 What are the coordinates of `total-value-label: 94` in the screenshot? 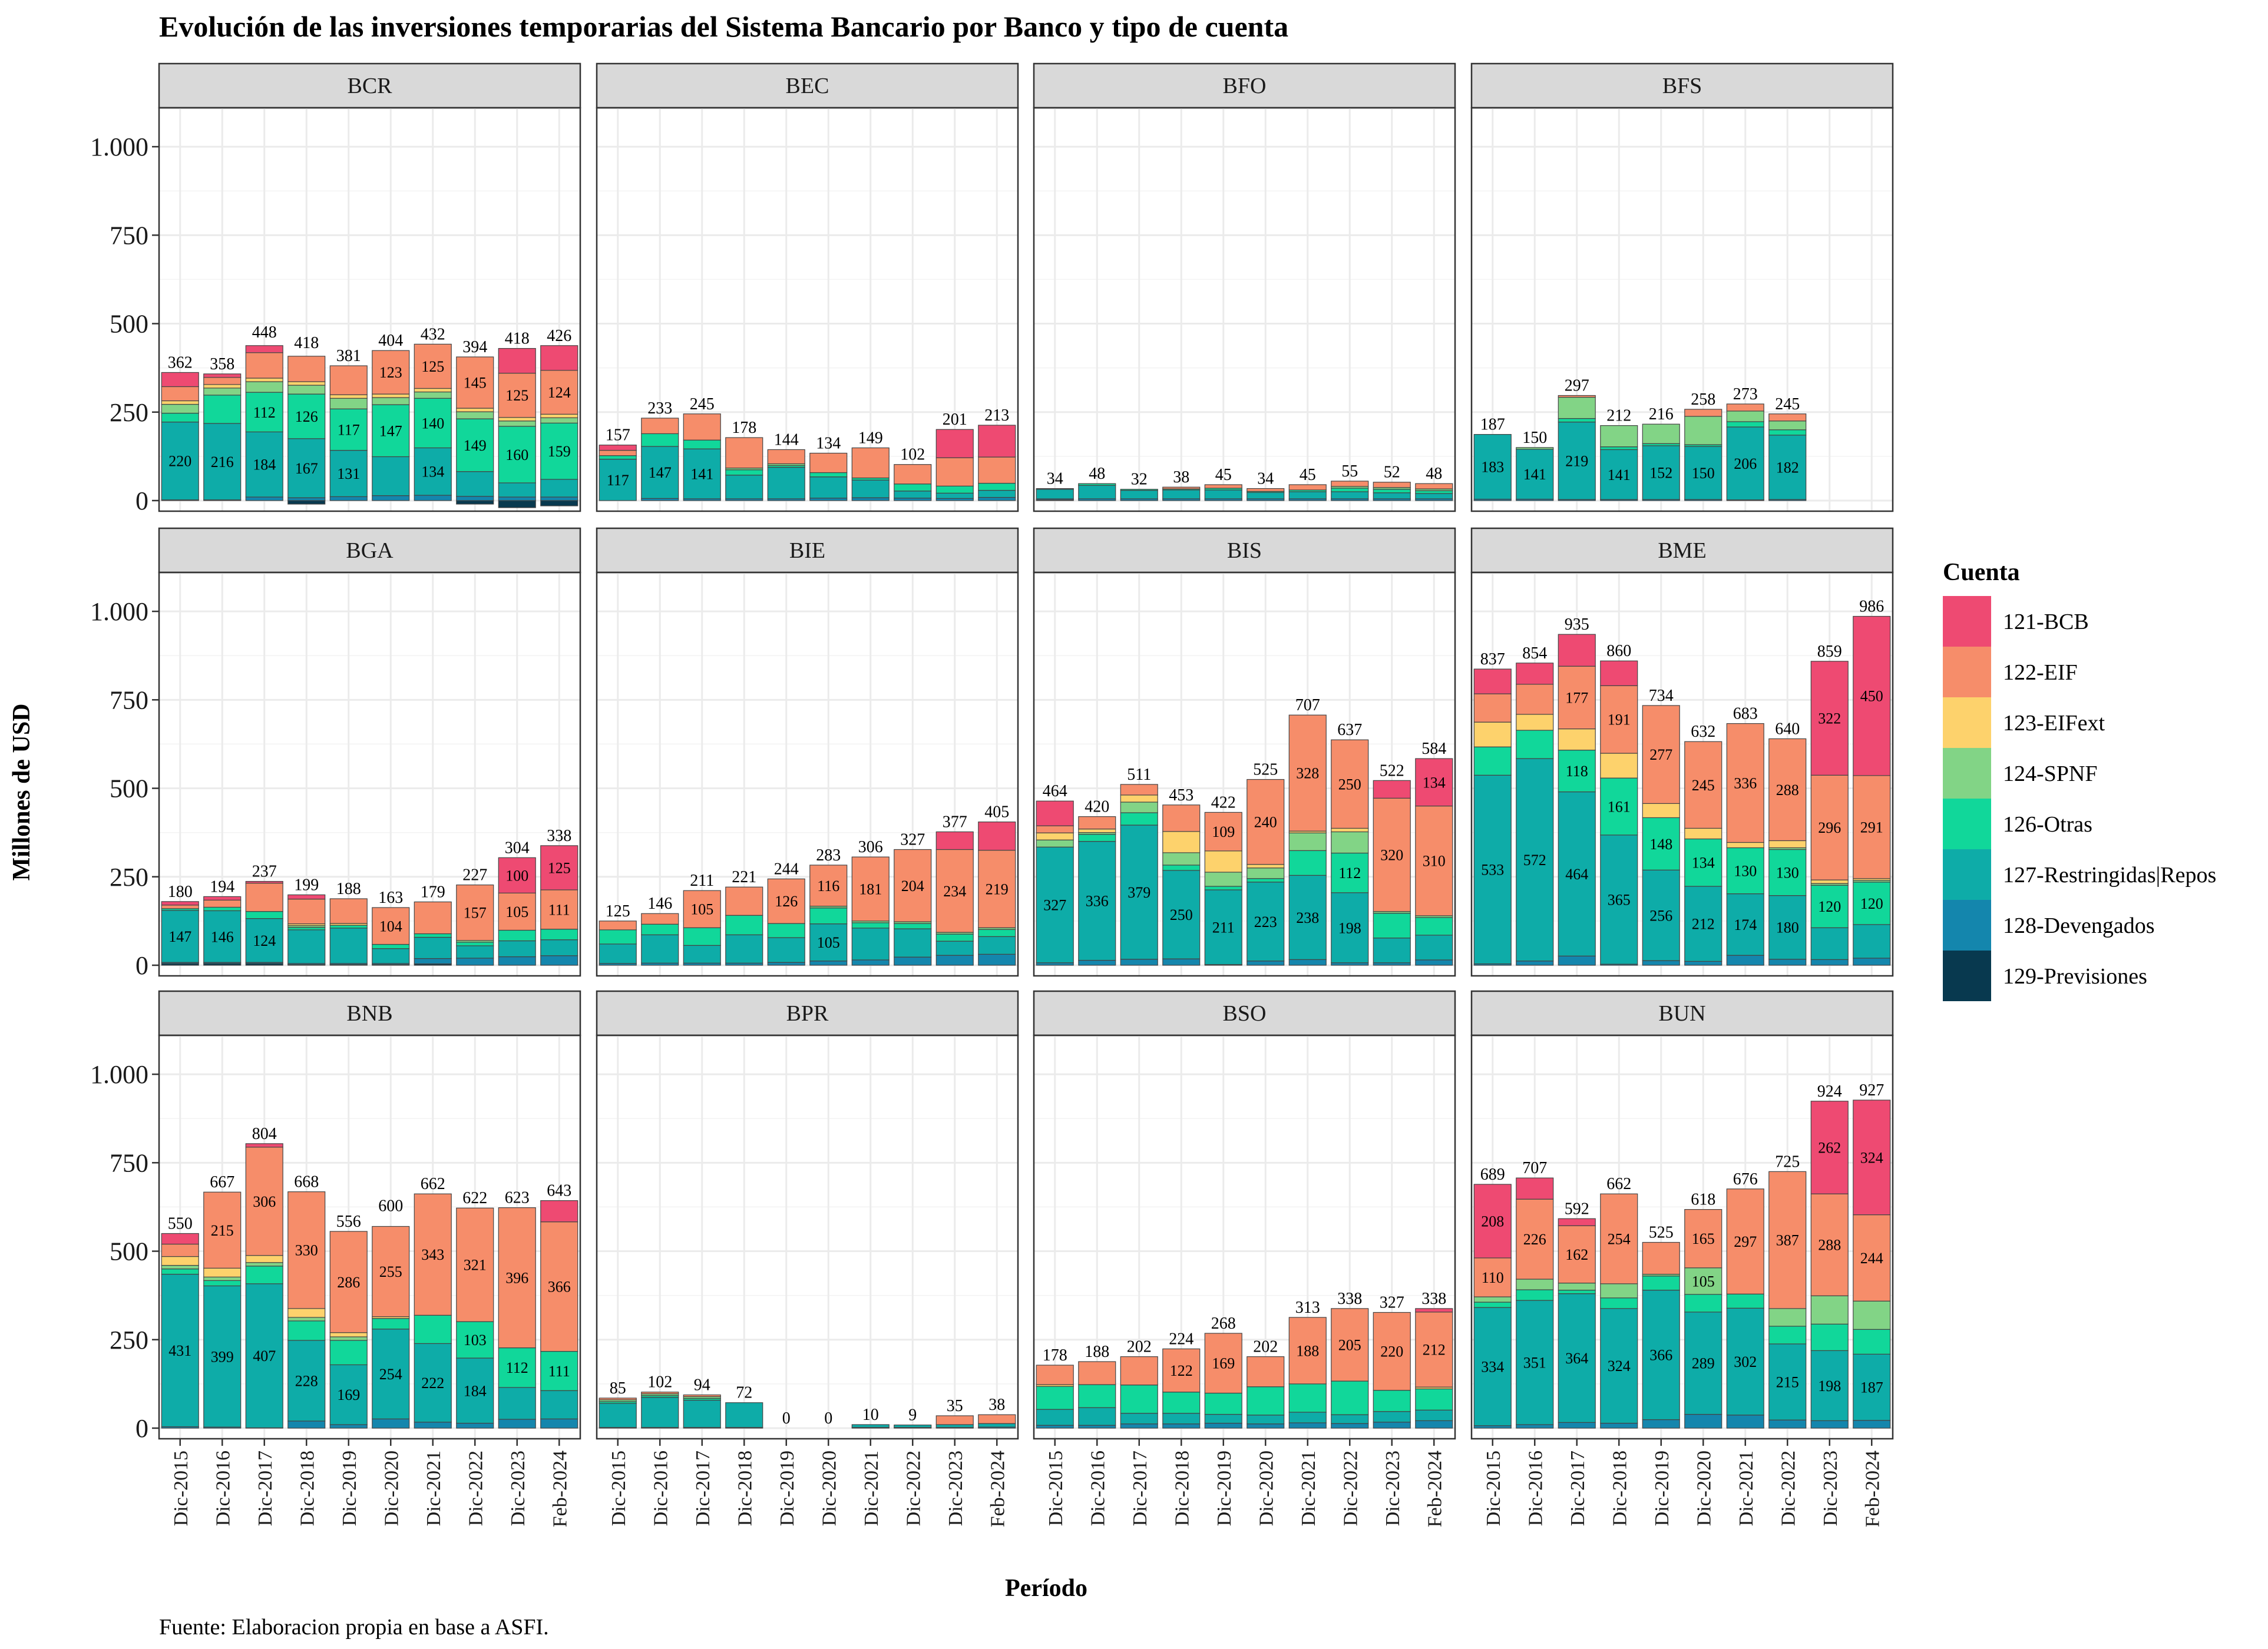 It's located at (702, 1385).